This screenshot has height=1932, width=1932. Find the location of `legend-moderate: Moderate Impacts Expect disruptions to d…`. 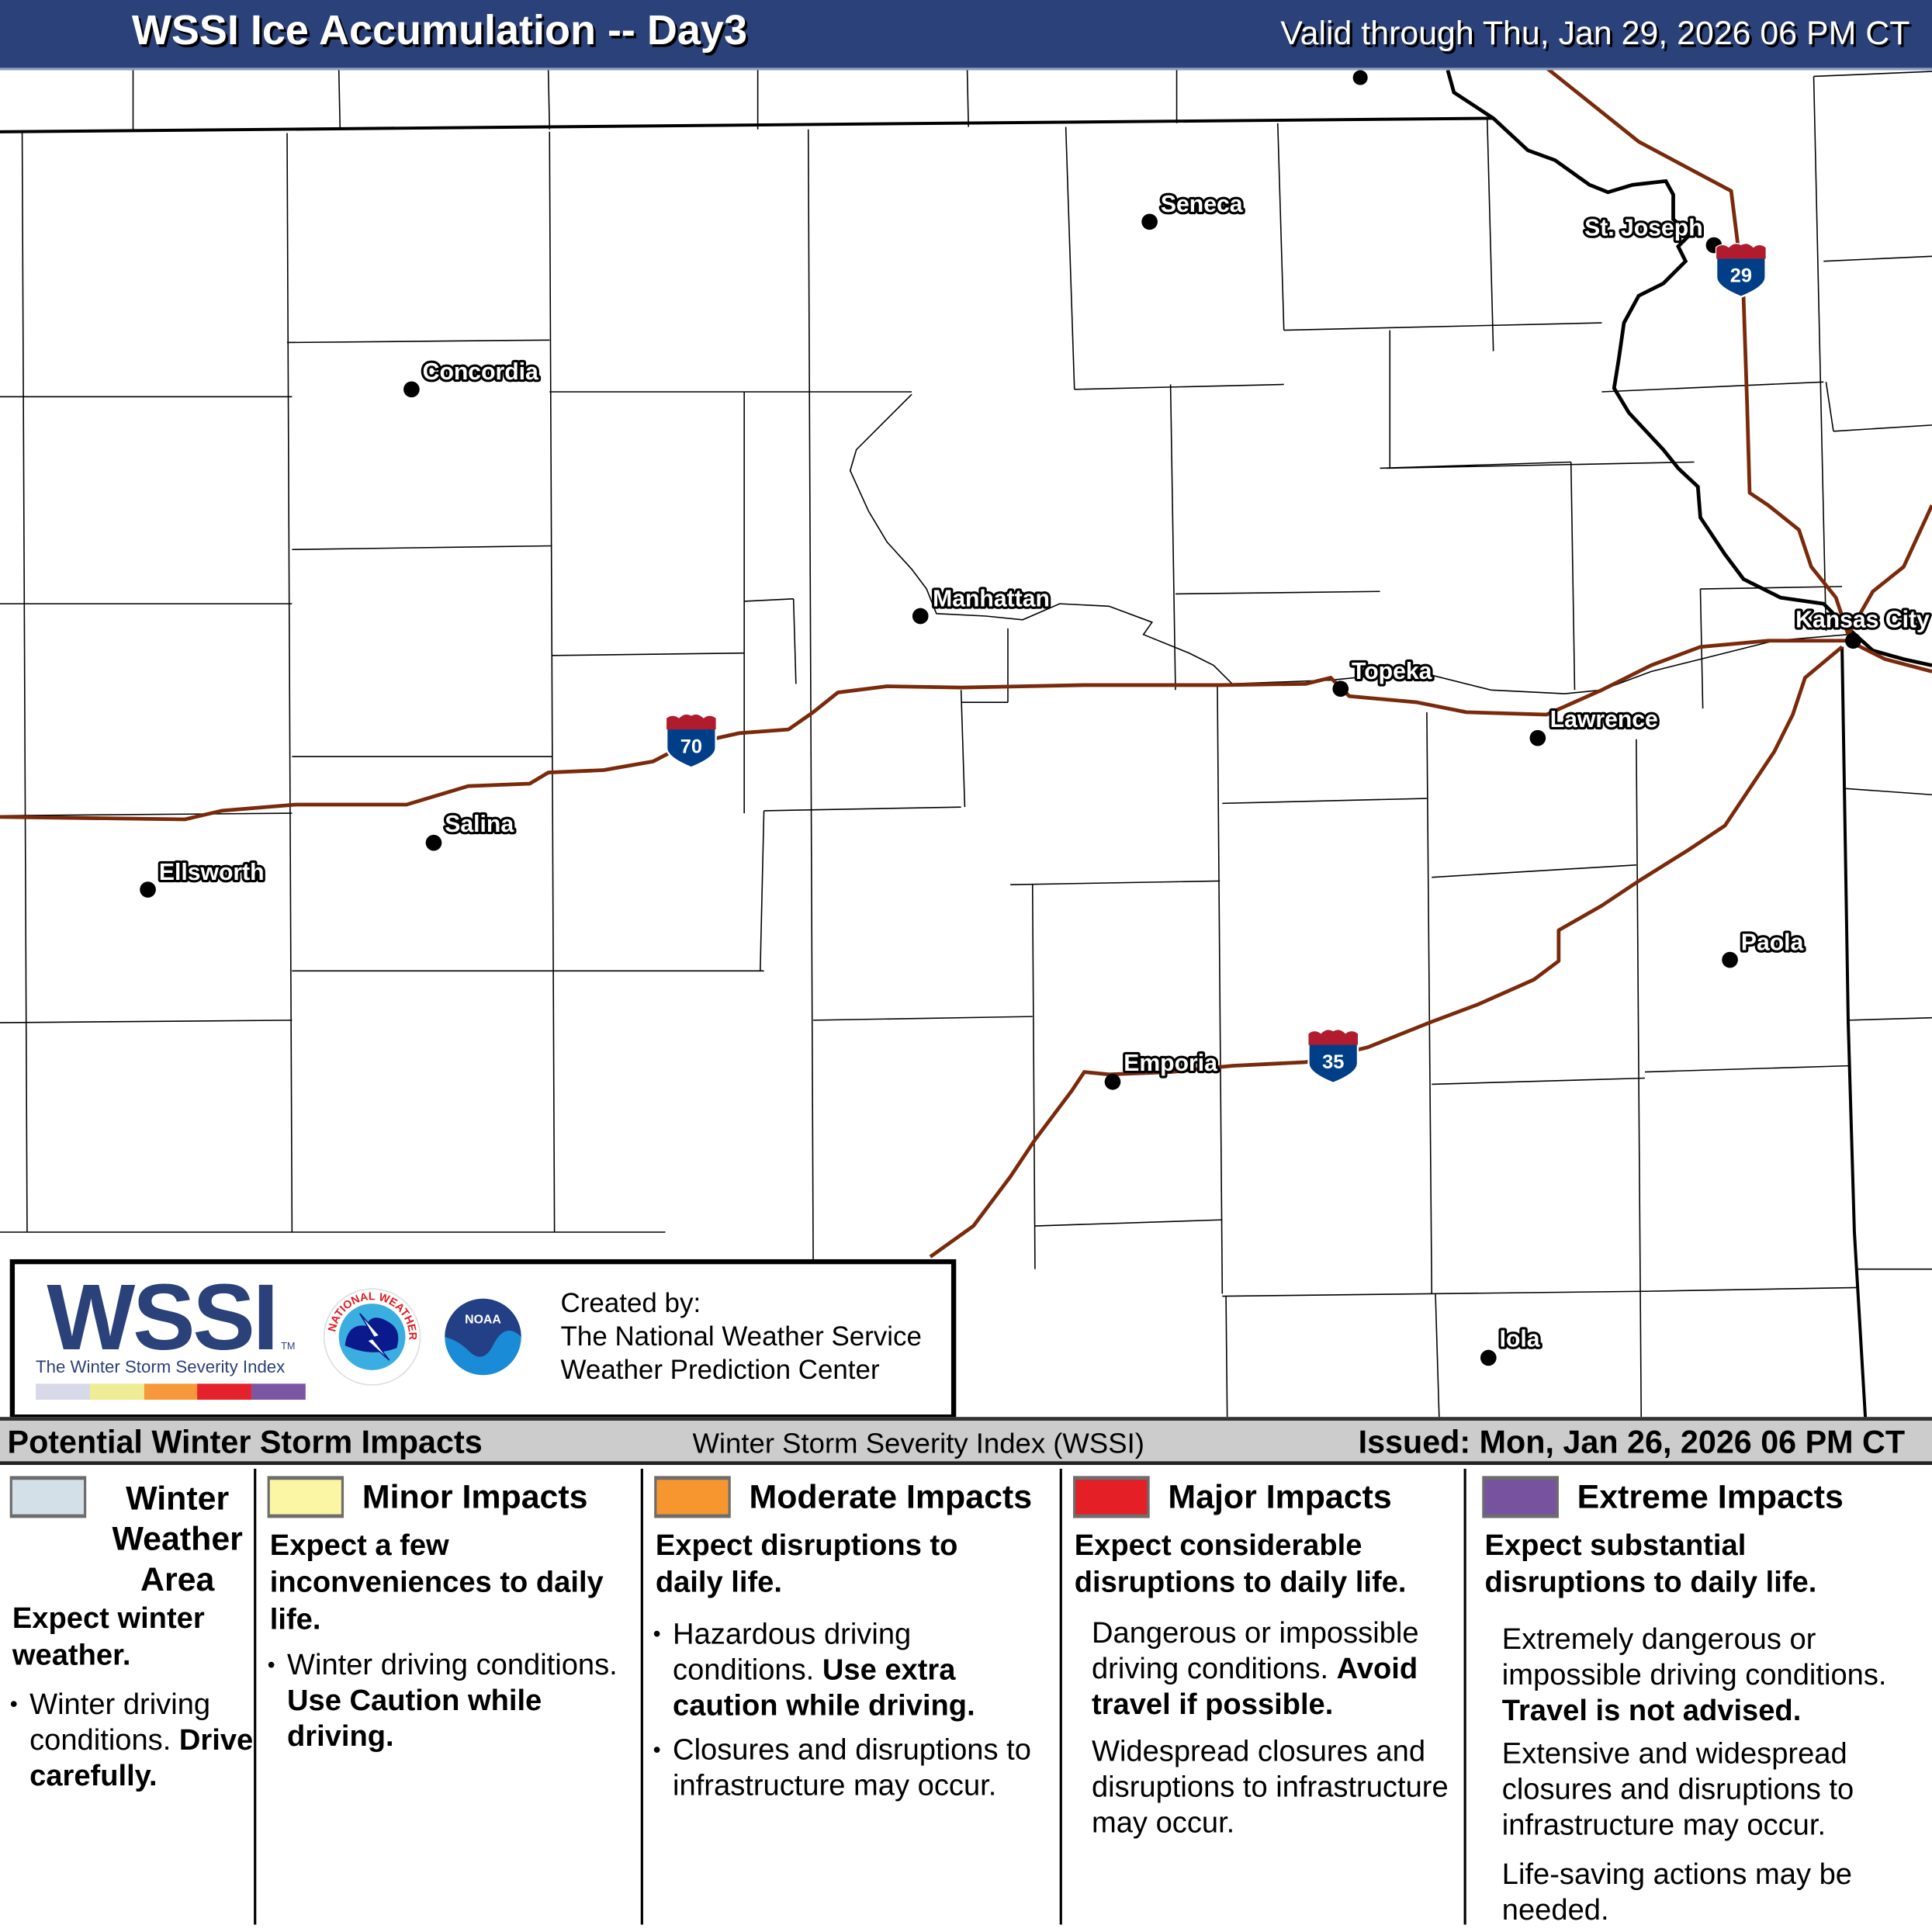

legend-moderate: Moderate Impacts Expect disruptions to d… is located at coordinates (851, 1698).